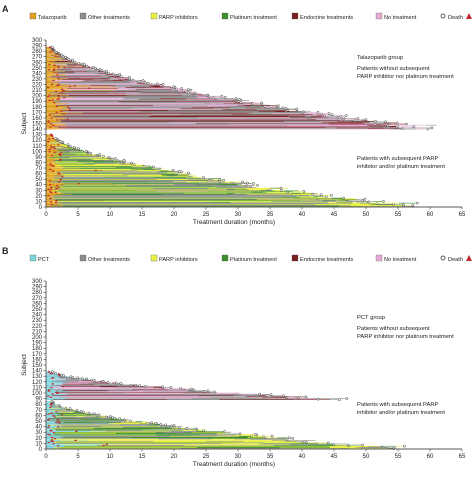 The width and height of the screenshot is (474, 479). What do you see at coordinates (178, 18) in the screenshot?
I see `legend-label: PARP inhibitors` at bounding box center [178, 18].